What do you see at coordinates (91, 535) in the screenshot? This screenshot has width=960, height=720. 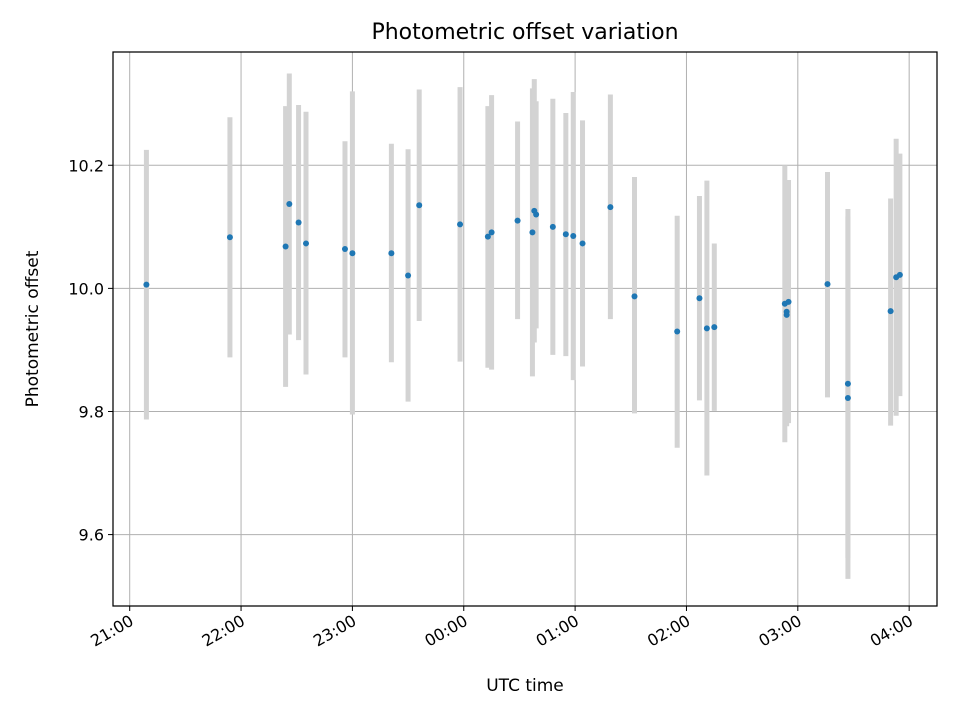 I see `y-tick-label: 9.6` at bounding box center [91, 535].